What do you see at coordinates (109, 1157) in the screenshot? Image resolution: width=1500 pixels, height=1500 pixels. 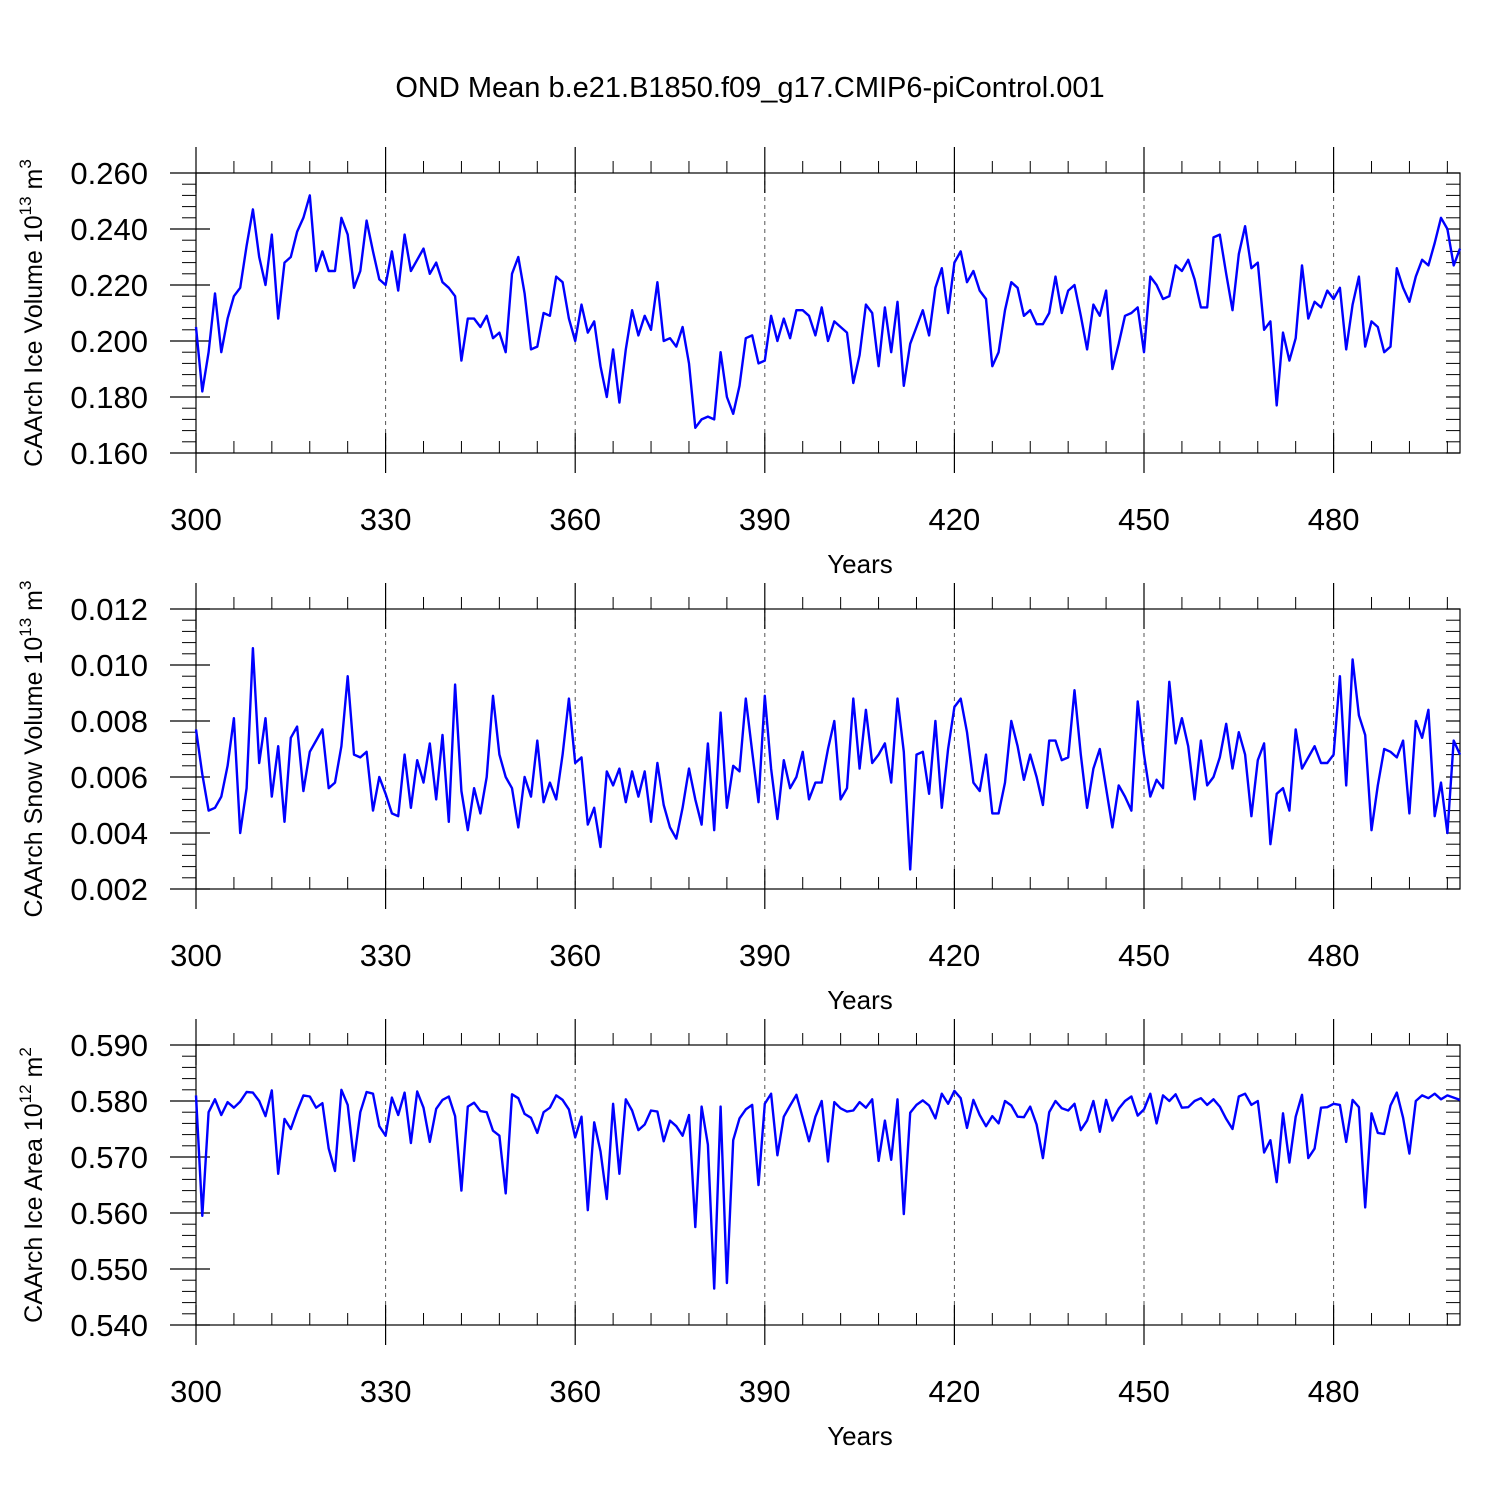 I see `y-tick-label: 0.570` at bounding box center [109, 1157].